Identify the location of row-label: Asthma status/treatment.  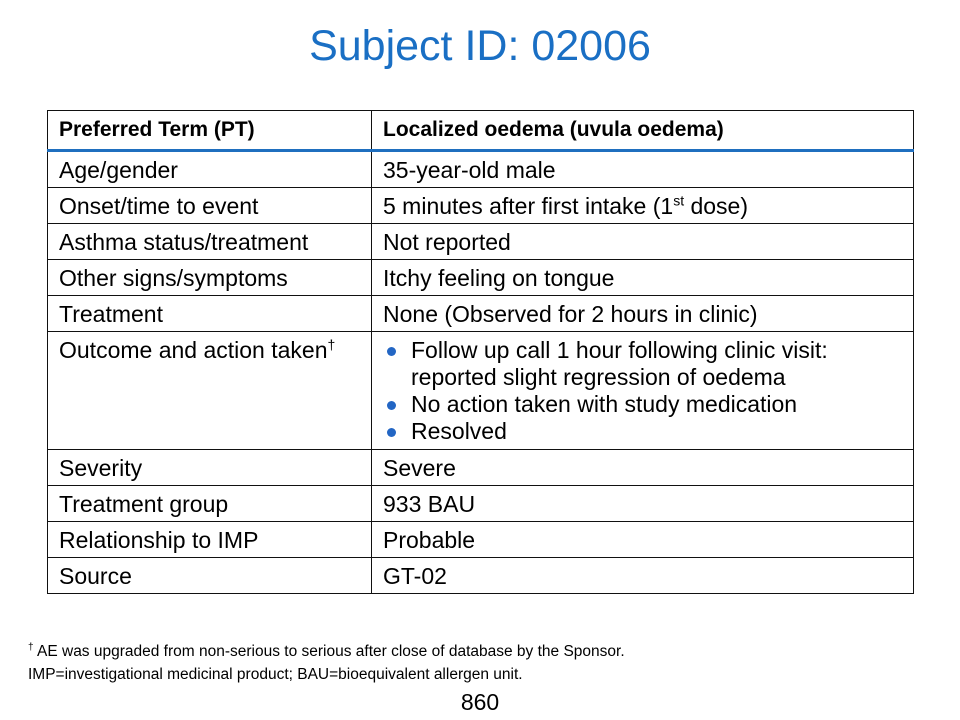
(209, 241).